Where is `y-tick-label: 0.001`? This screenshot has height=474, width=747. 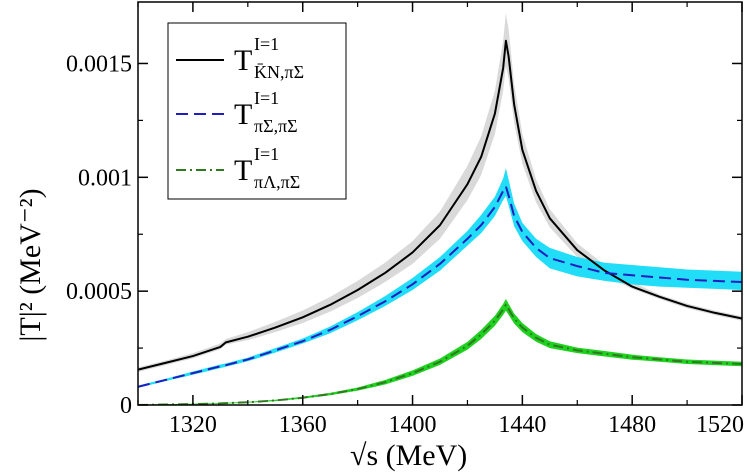 y-tick-label: 0.001 is located at coordinates (105, 178).